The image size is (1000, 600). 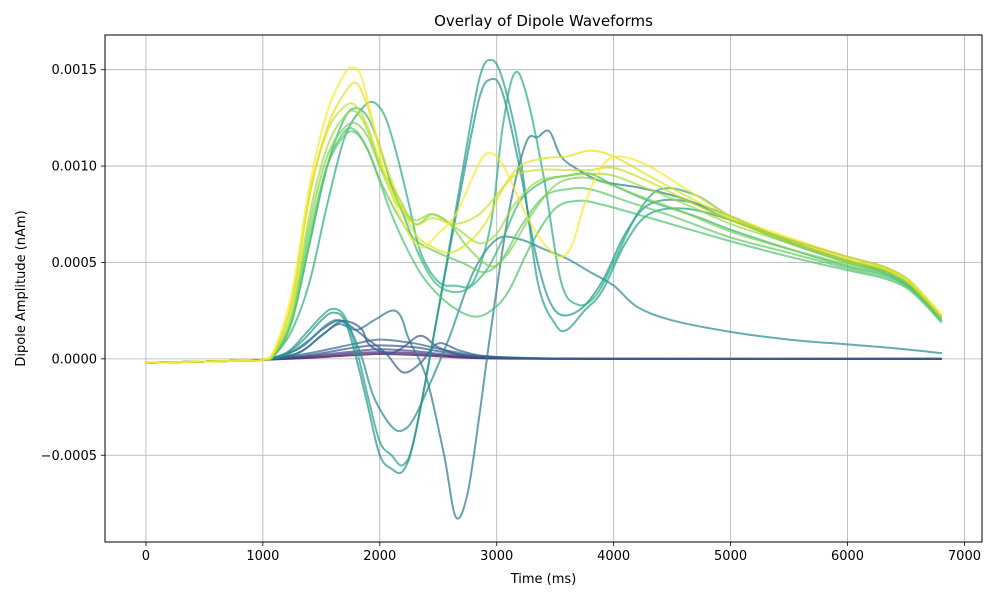 What do you see at coordinates (964, 556) in the screenshot?
I see `x-tick-label: 7000` at bounding box center [964, 556].